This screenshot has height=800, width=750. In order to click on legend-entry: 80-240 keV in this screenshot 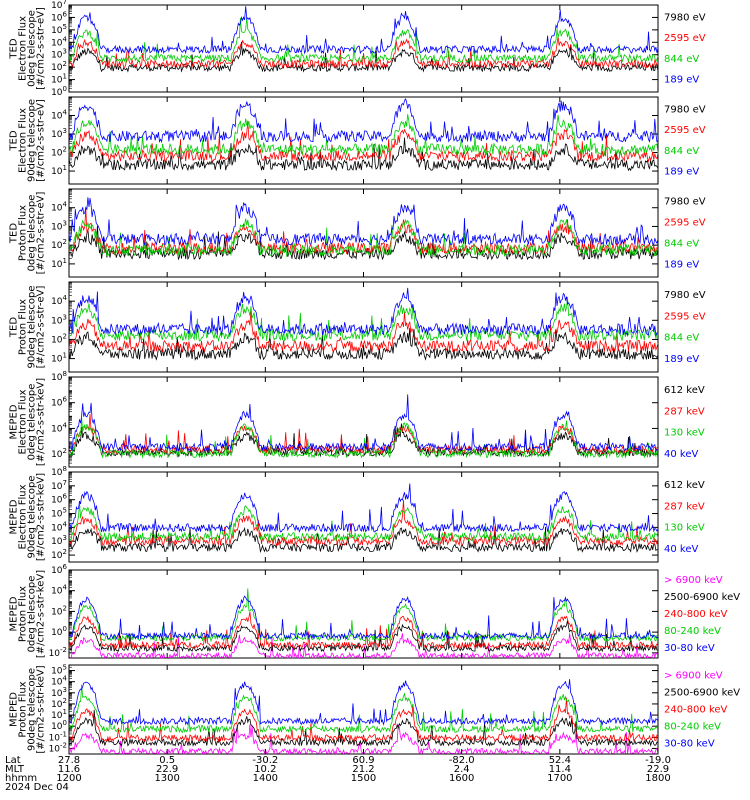, I will do `click(692, 631)`.